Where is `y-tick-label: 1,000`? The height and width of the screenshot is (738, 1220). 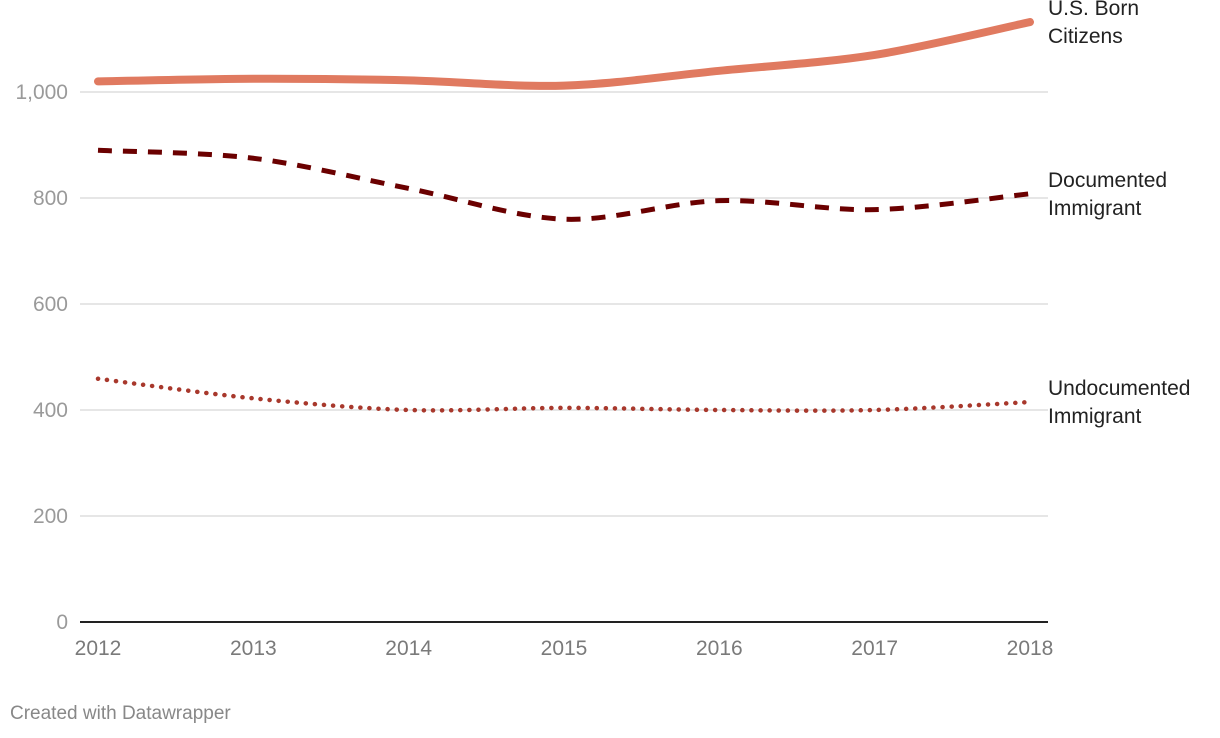
y-tick-label: 1,000 is located at coordinates (41, 92).